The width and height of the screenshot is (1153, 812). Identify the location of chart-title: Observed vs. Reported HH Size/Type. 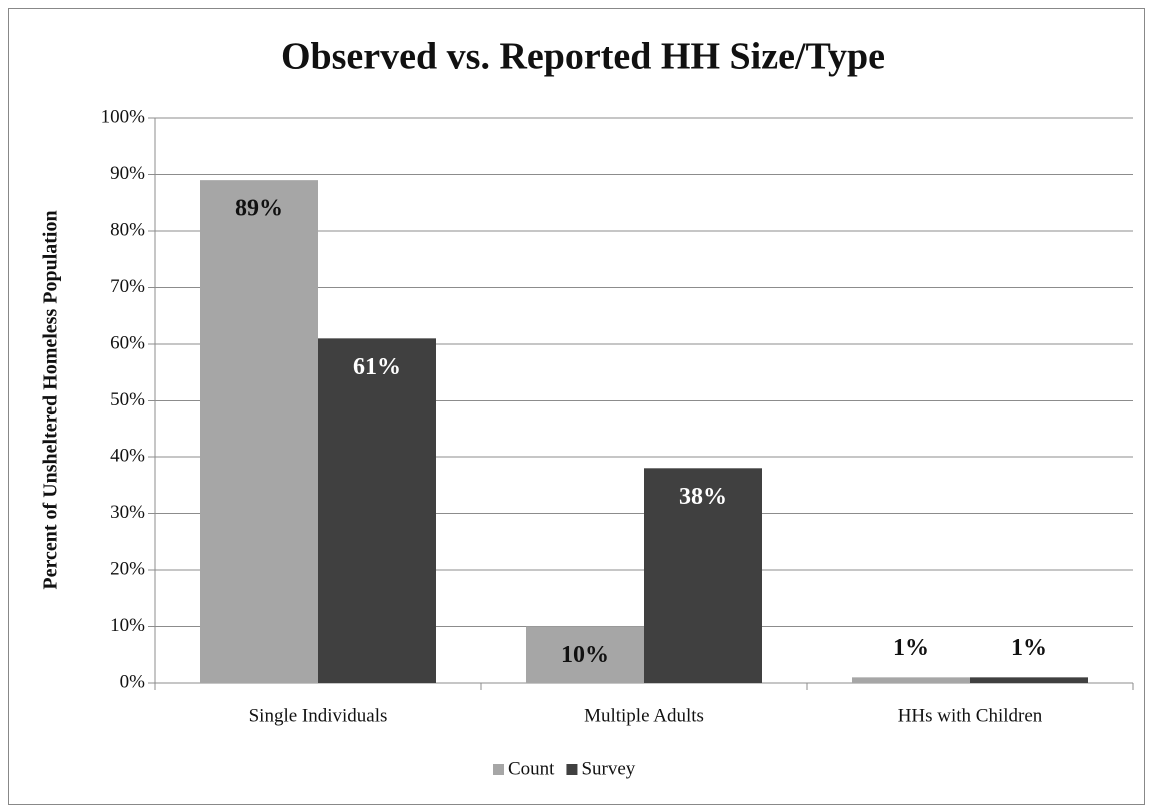
(583, 57).